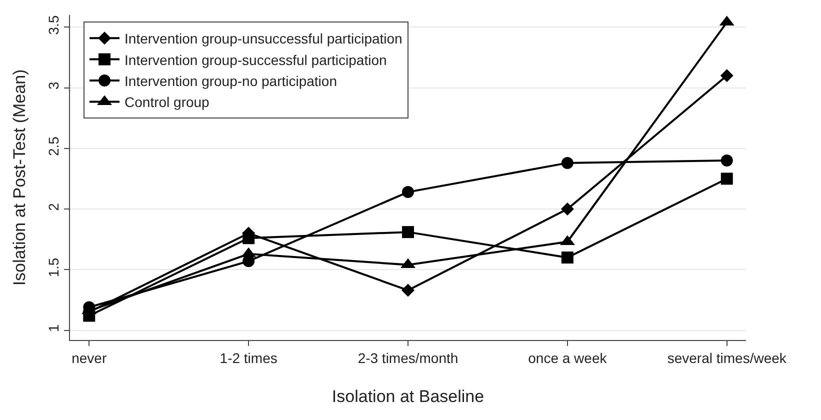 The width and height of the screenshot is (821, 420). Describe the element at coordinates (53, 25) in the screenshot. I see `y-tick-label: 3.5` at that location.